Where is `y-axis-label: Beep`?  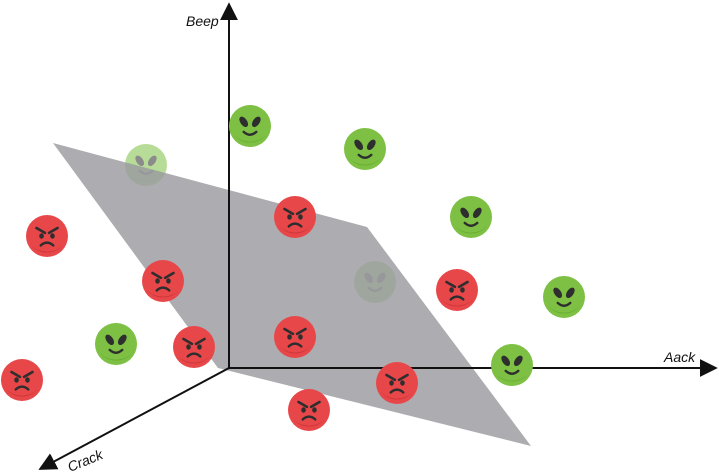
y-axis-label: Beep is located at coordinates (202, 21).